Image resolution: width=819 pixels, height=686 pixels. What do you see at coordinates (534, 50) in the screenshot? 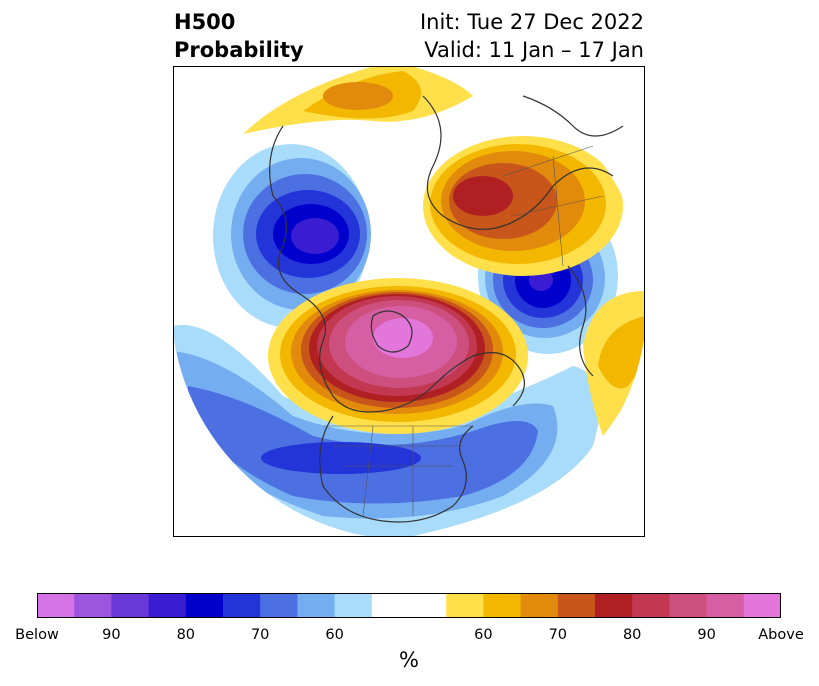
I see `valid-range: Valid: 11 Jan – 17 Jan` at bounding box center [534, 50].